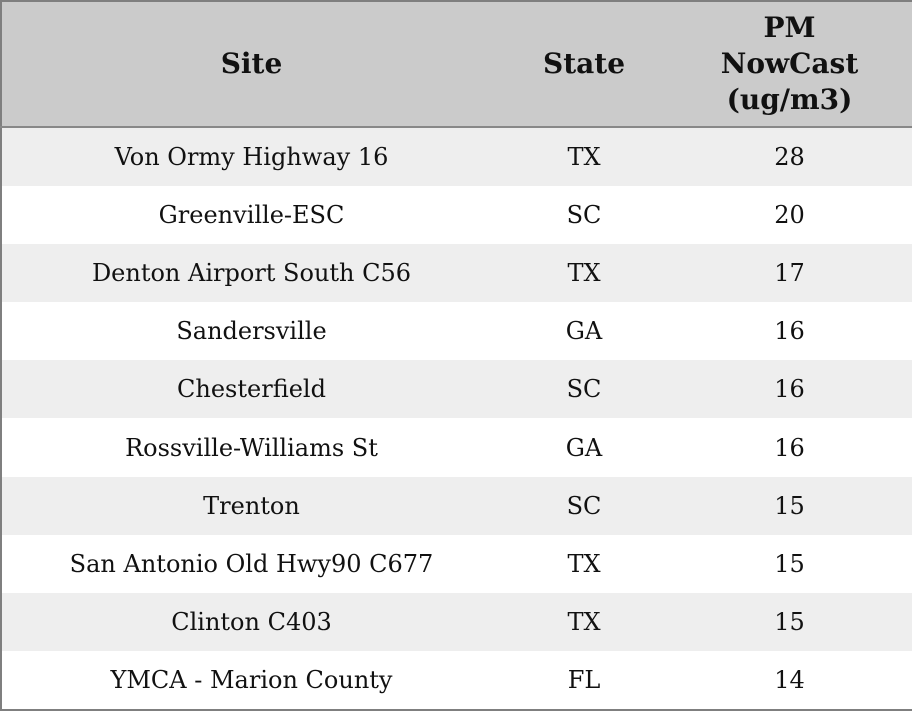 Image resolution: width=912 pixels, height=711 pixels. I want to click on site-cell: Chesterfield, so click(251, 389).